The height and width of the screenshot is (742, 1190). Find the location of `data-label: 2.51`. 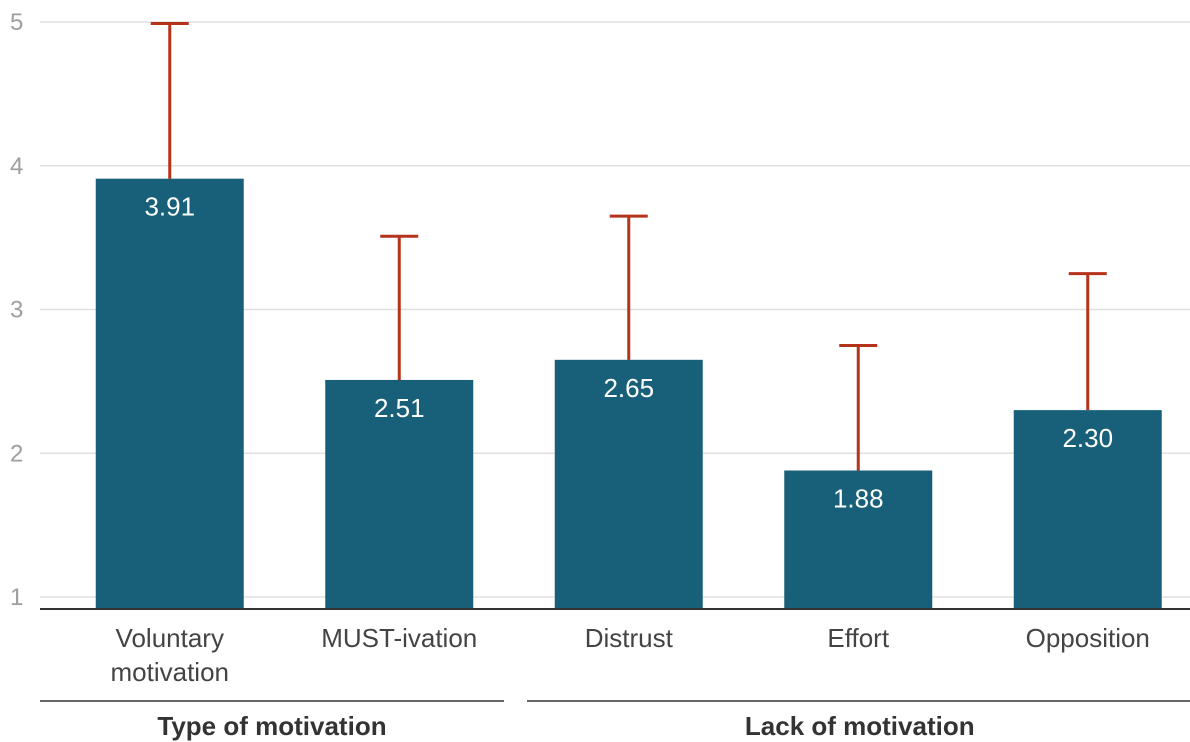

data-label: 2.51 is located at coordinates (399, 408).